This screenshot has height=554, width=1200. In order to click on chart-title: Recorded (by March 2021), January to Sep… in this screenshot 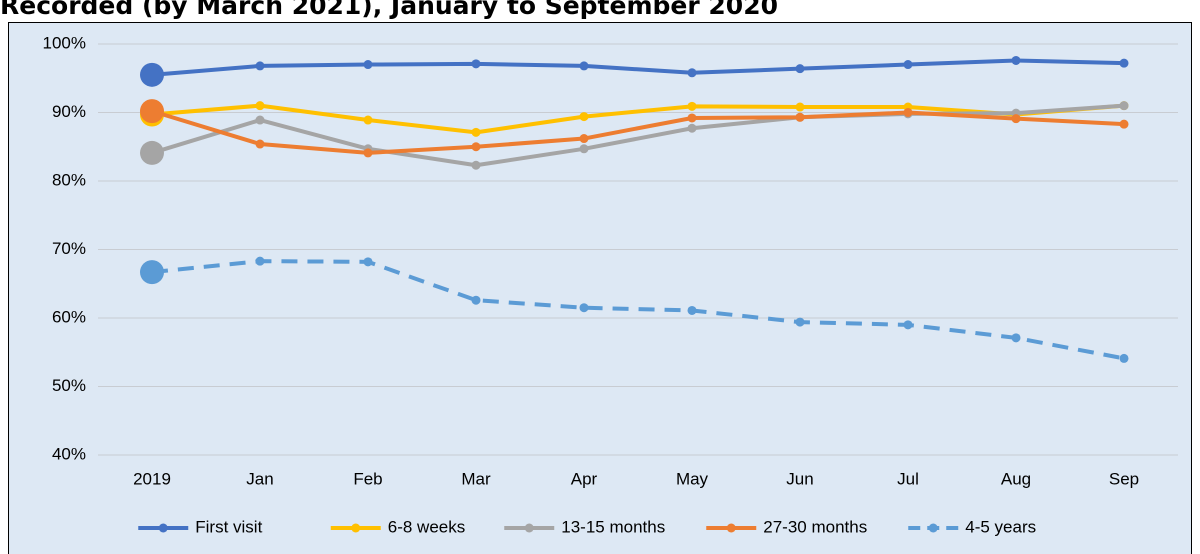, I will do `click(389, 10)`.